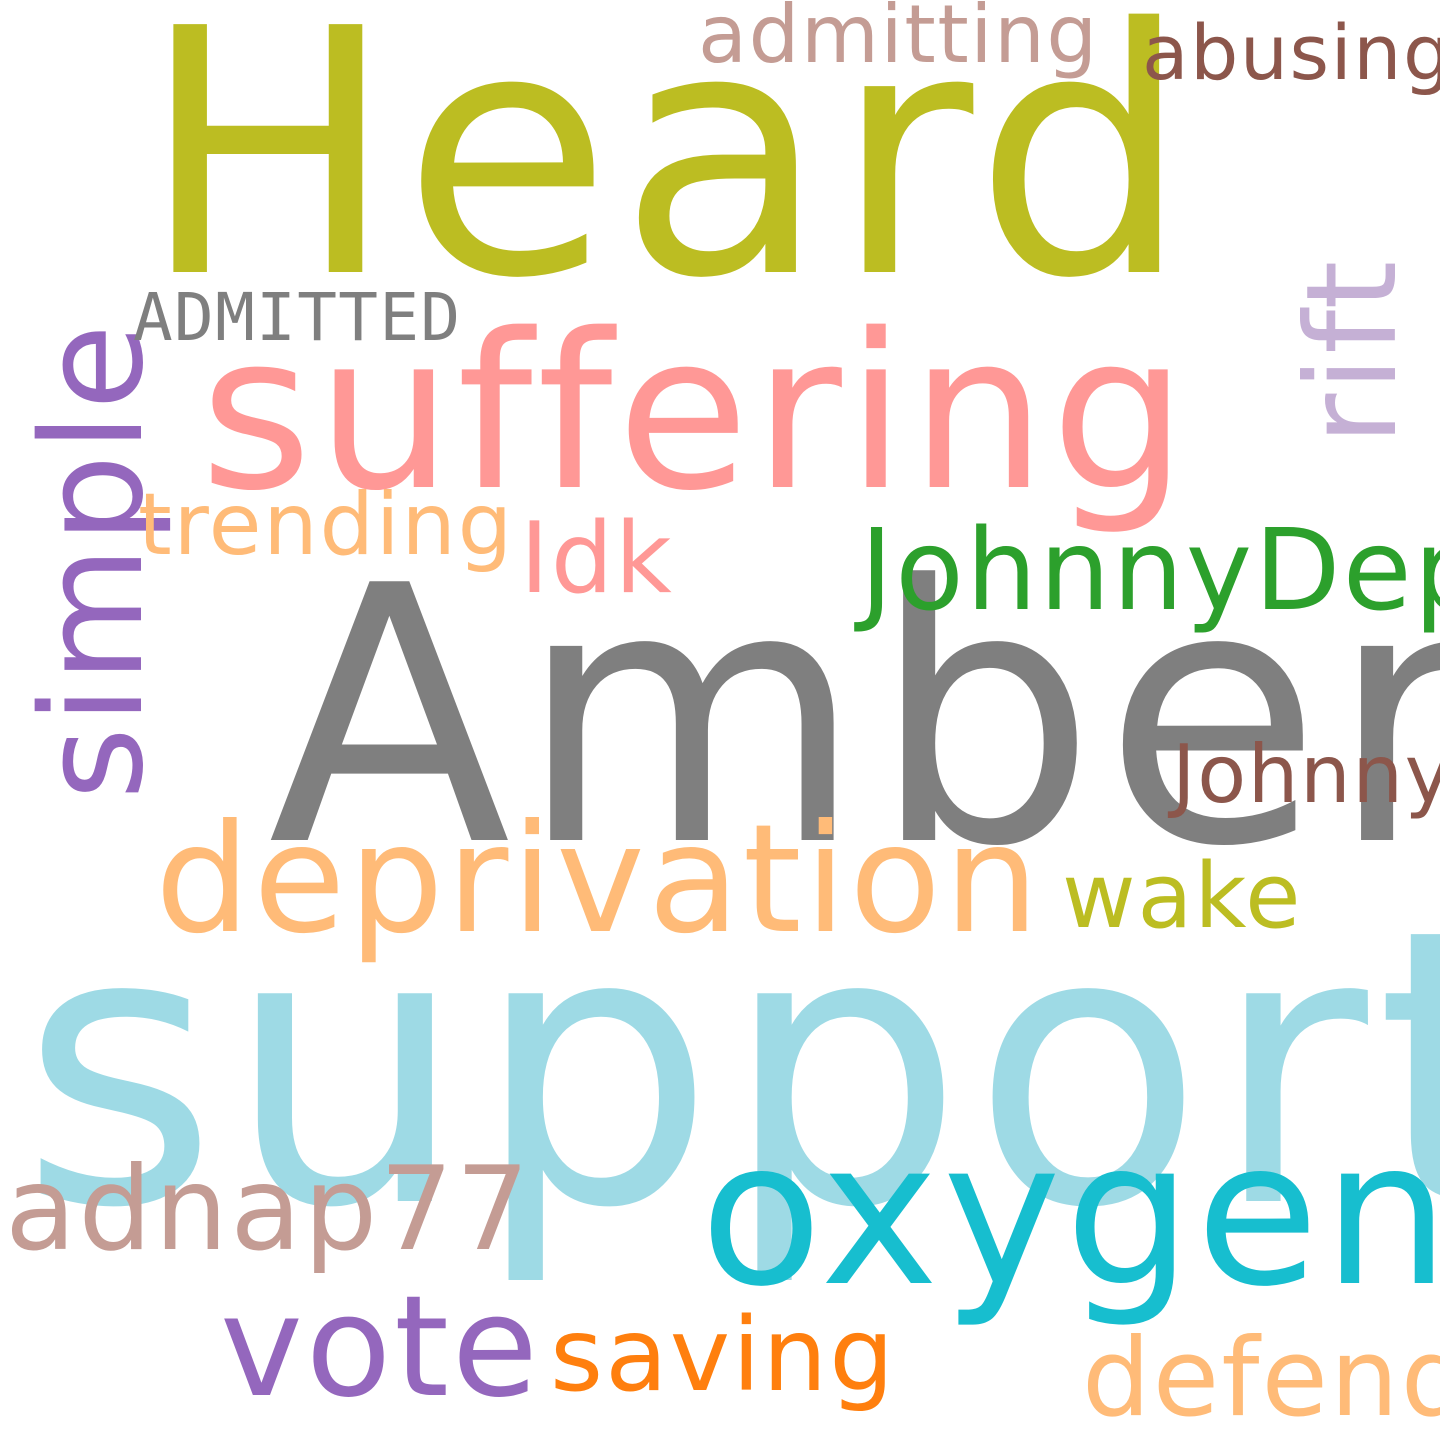 The image size is (1440, 1440). I want to click on word-vote: vote, so click(380, 1347).